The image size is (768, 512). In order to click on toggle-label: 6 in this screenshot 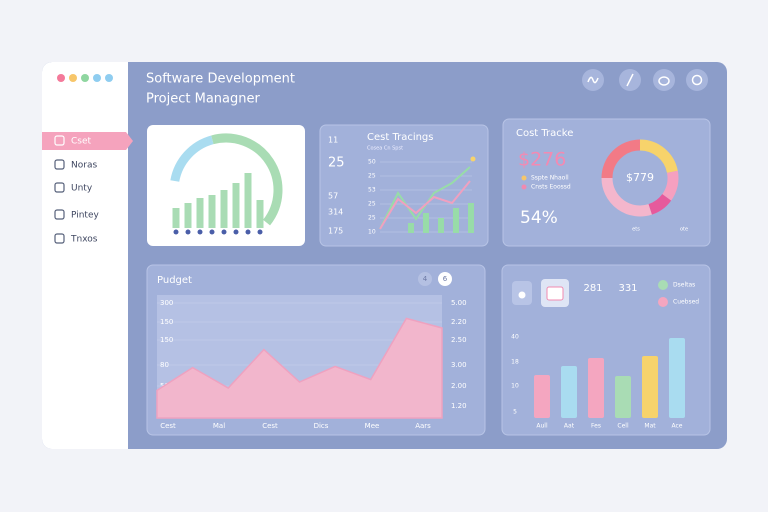, I will do `click(445, 279)`.